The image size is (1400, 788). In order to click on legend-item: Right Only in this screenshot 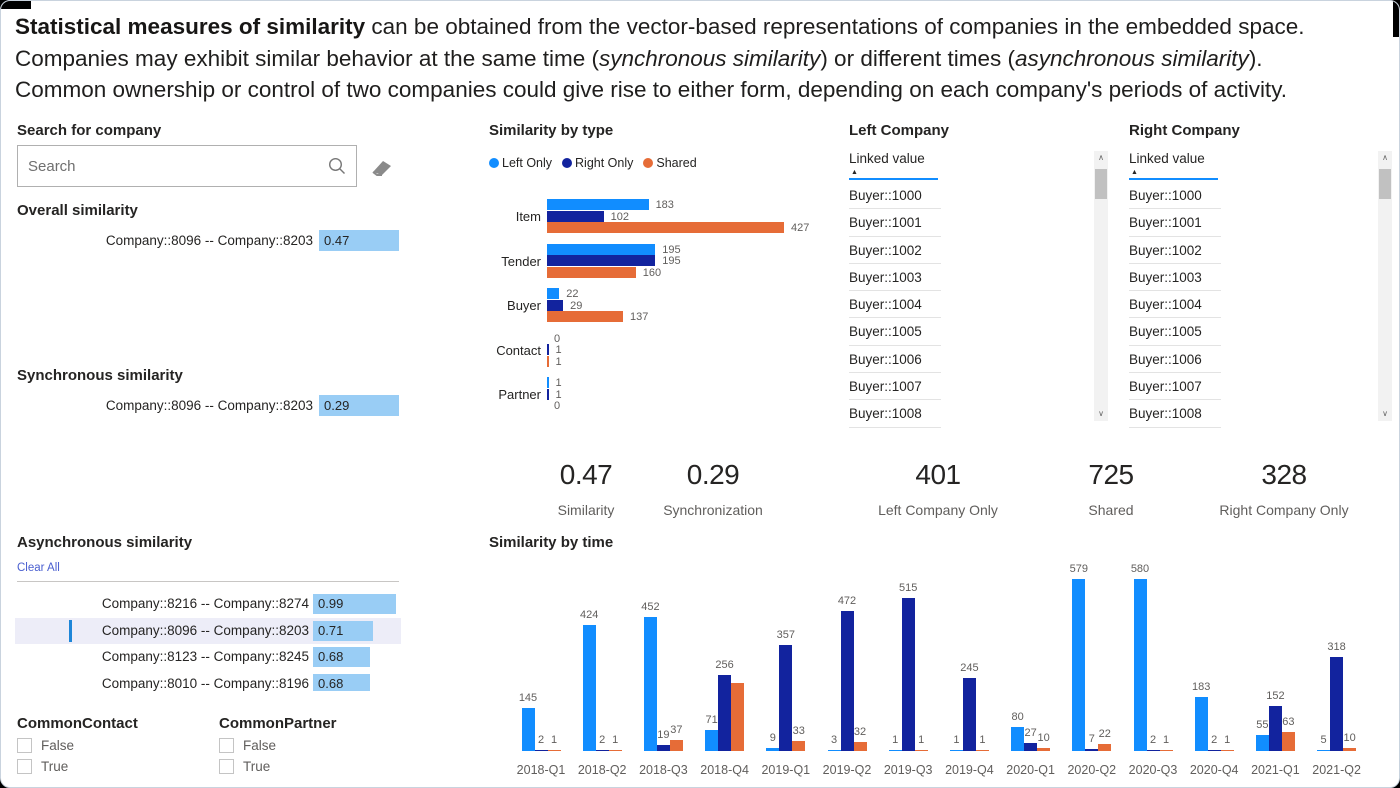, I will do `click(597, 163)`.